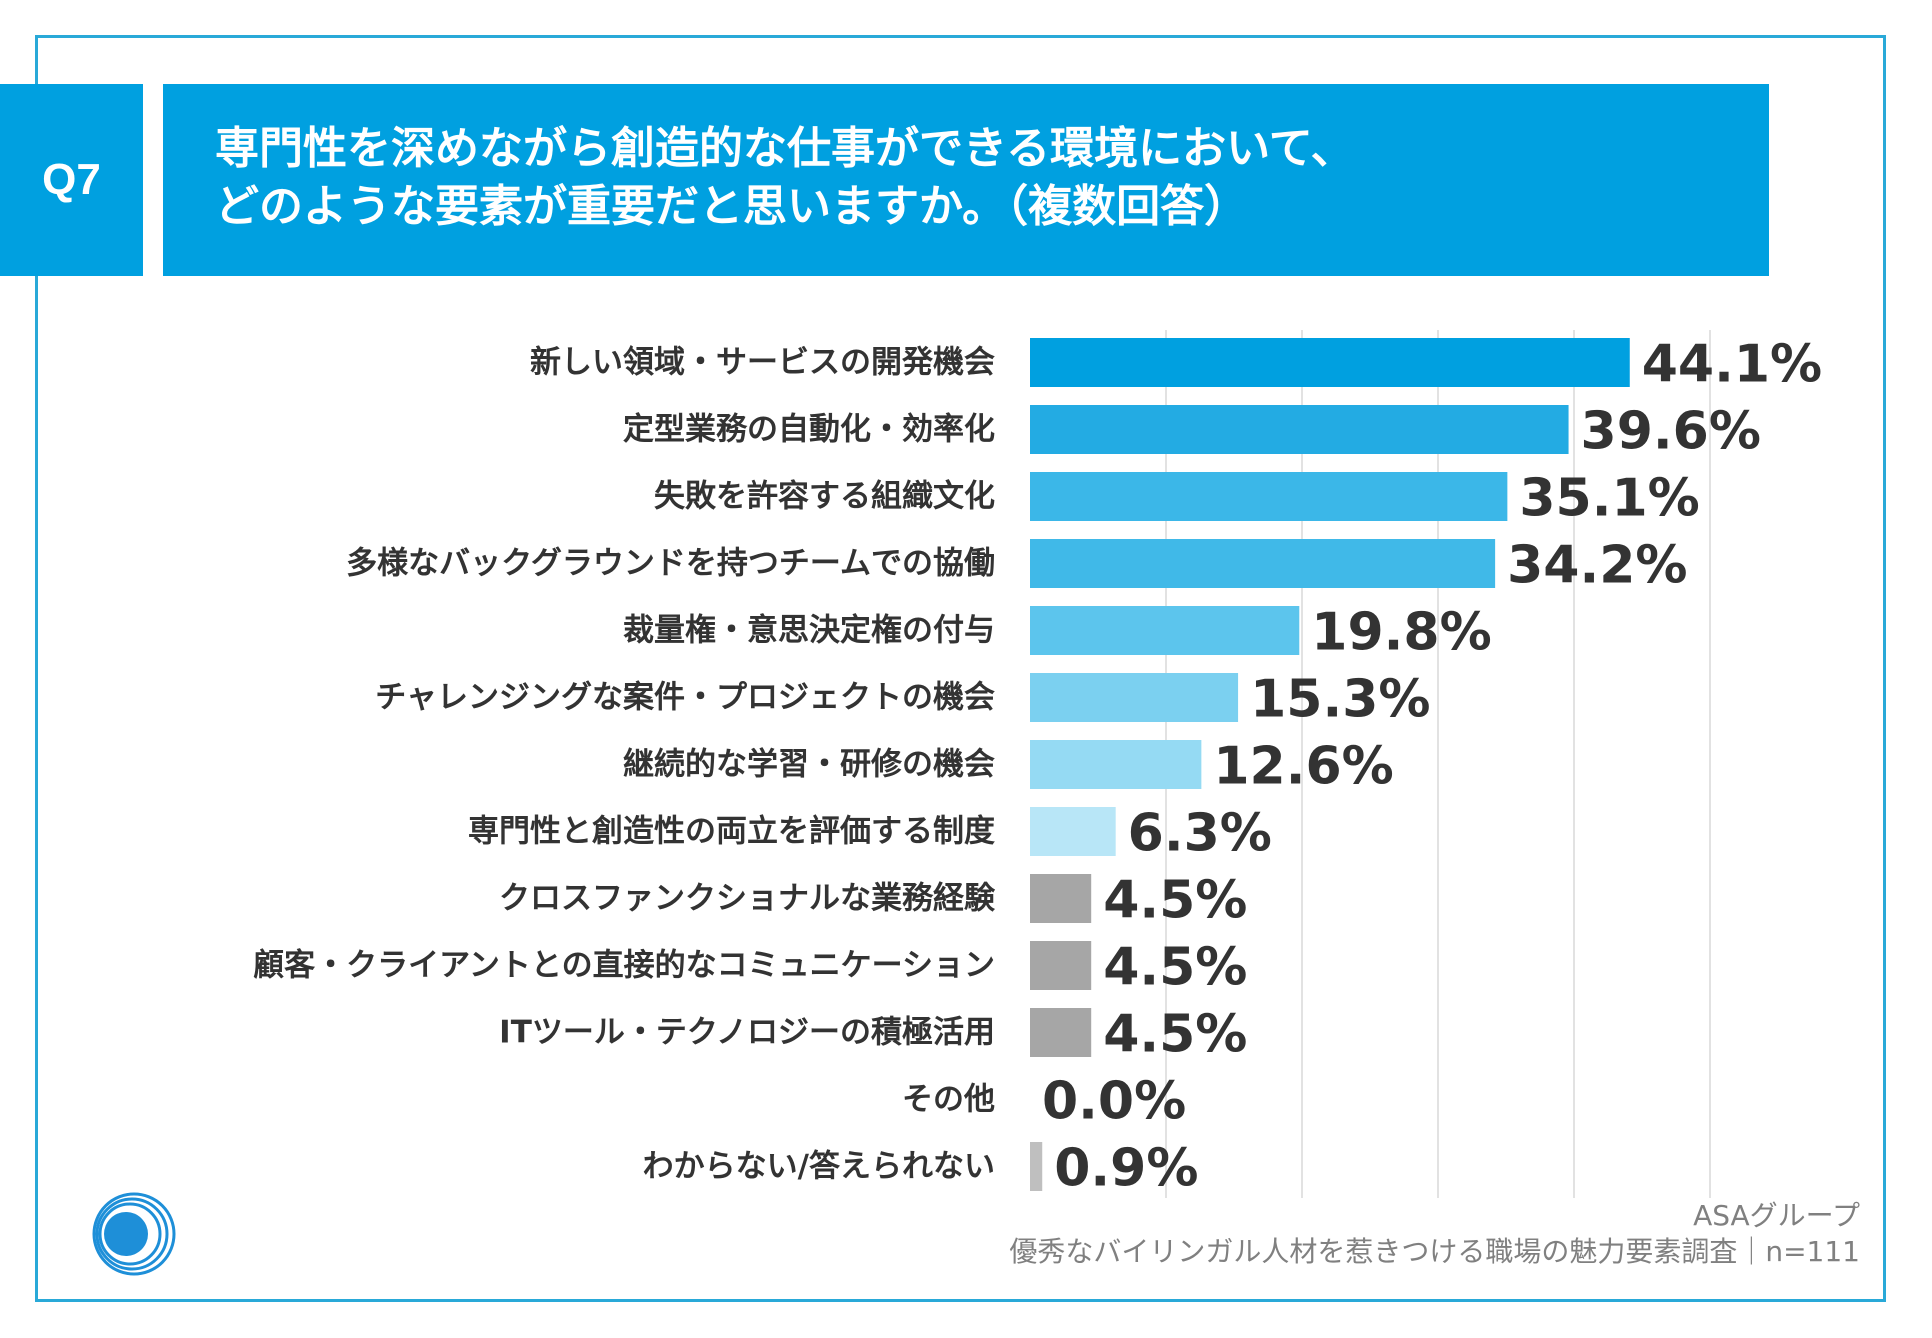 The image size is (1932, 1338). What do you see at coordinates (1114, 1102) in the screenshot?
I see `value-label: 0.0%` at bounding box center [1114, 1102].